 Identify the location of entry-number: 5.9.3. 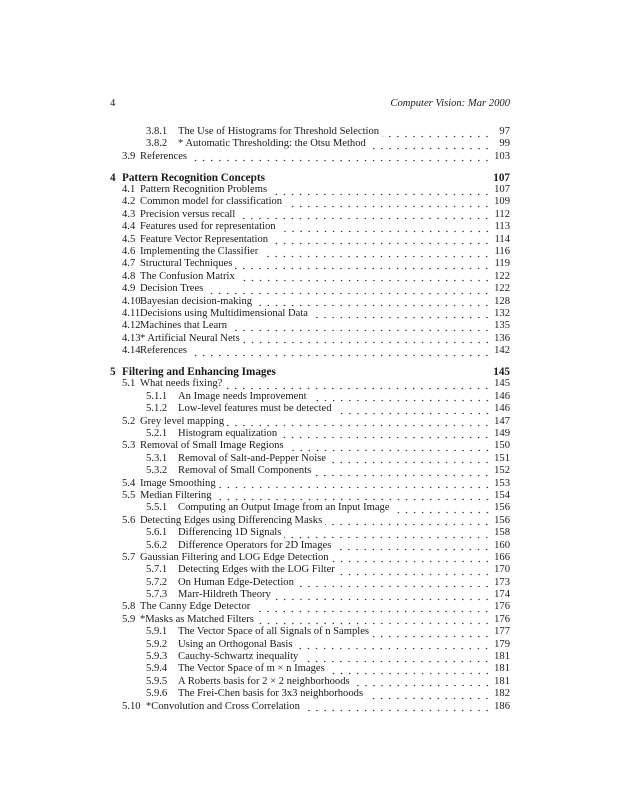
(157, 657).